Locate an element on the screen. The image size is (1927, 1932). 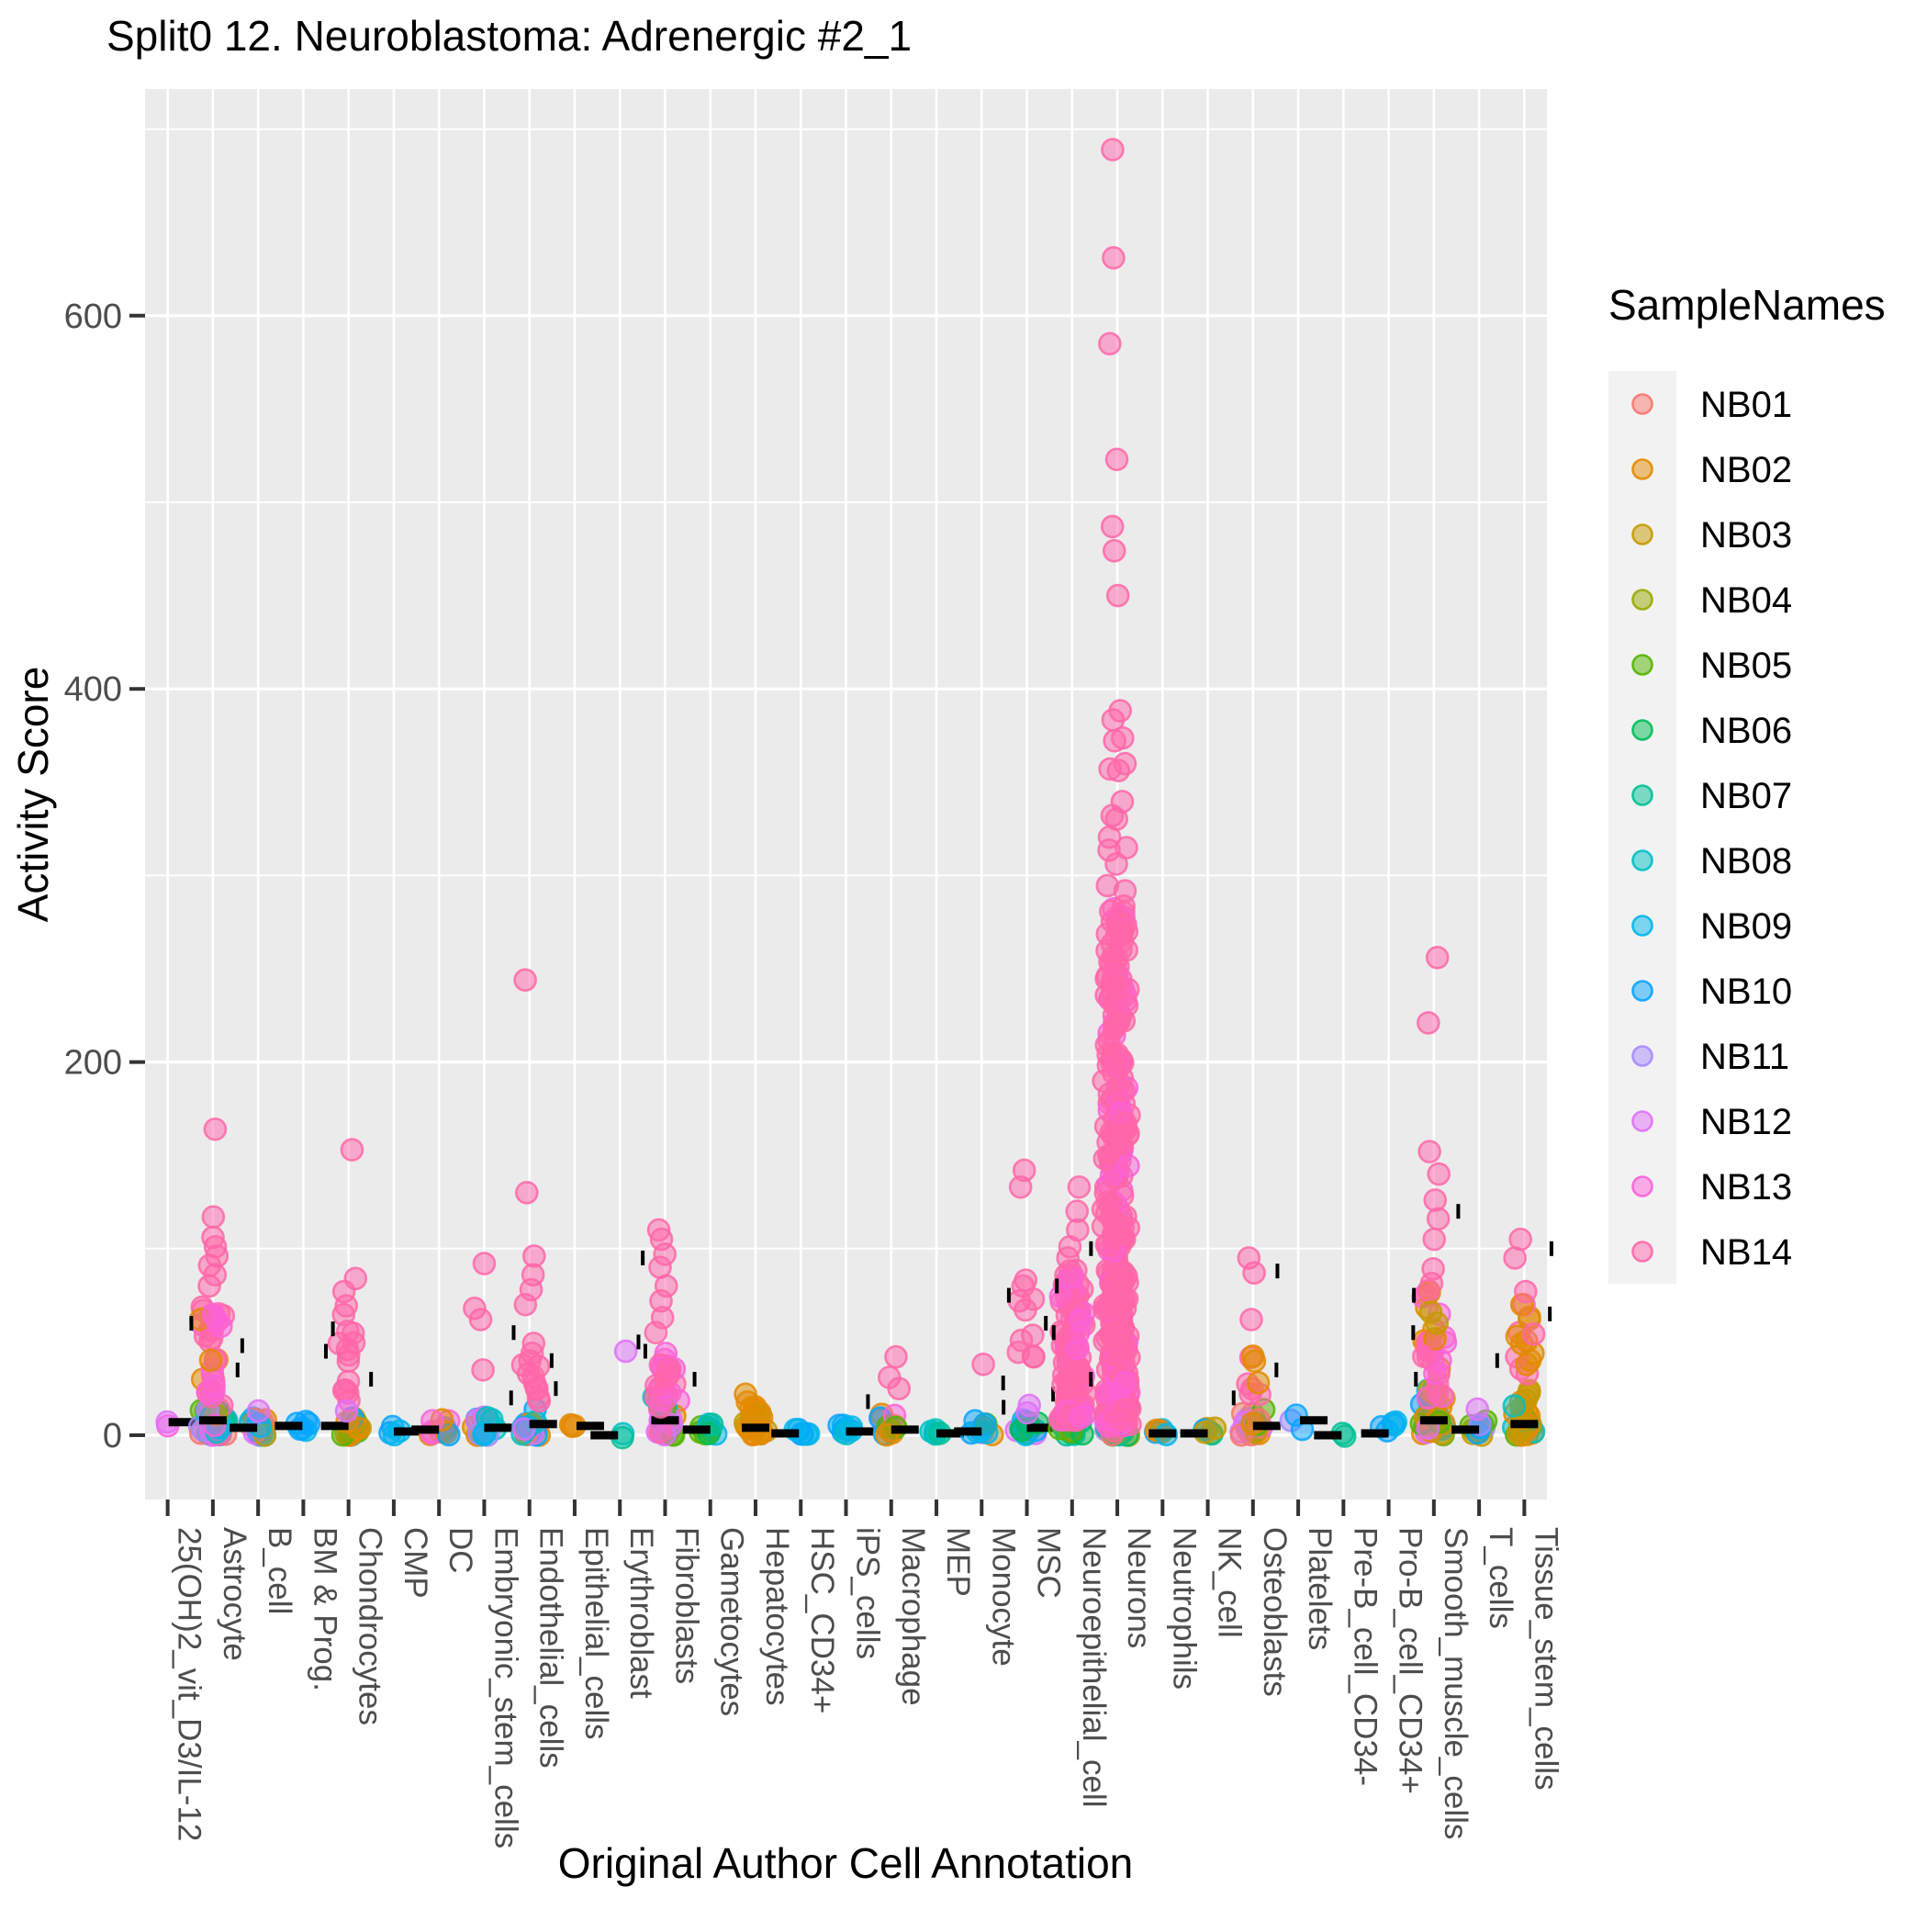
x-category-label: Neuroepithelial_cell is located at coordinates (1094, 1667).